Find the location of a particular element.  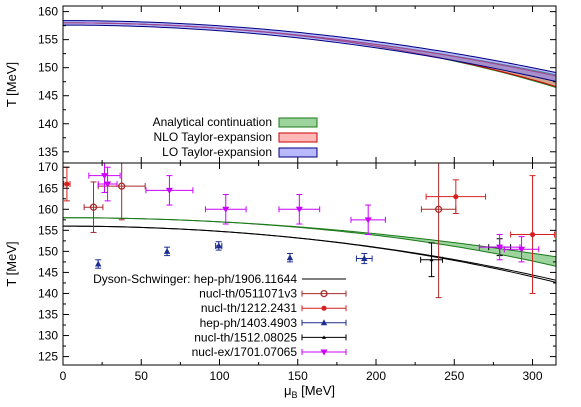

x-axis-label-subscript: B is located at coordinates (294, 395).